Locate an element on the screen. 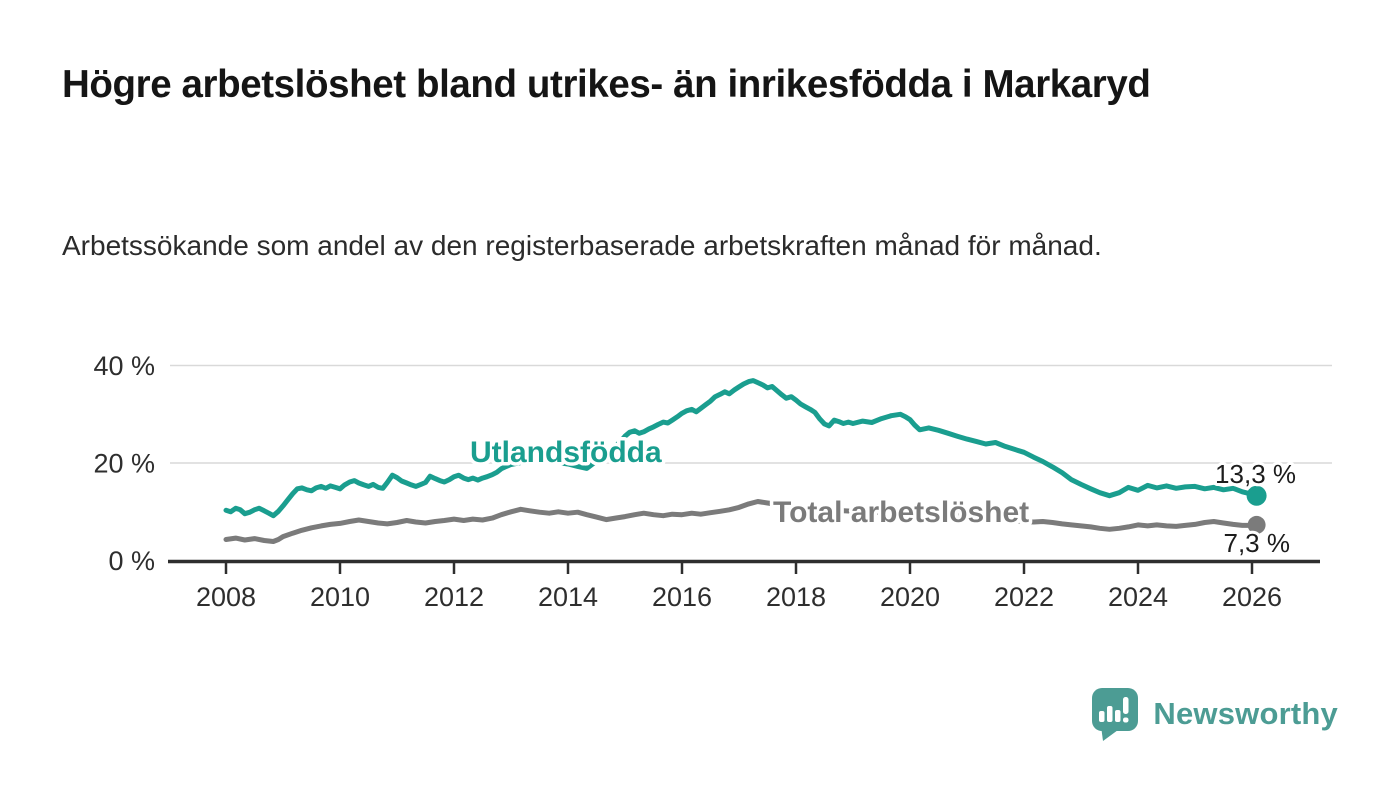 The height and width of the screenshot is (794, 1400). y-axis-labels: 0 % 20 % 40 % is located at coordinates (124, 463).